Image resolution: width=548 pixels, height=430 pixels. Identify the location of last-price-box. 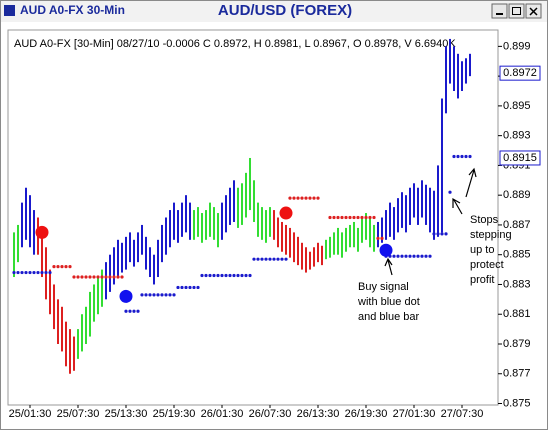
(520, 73).